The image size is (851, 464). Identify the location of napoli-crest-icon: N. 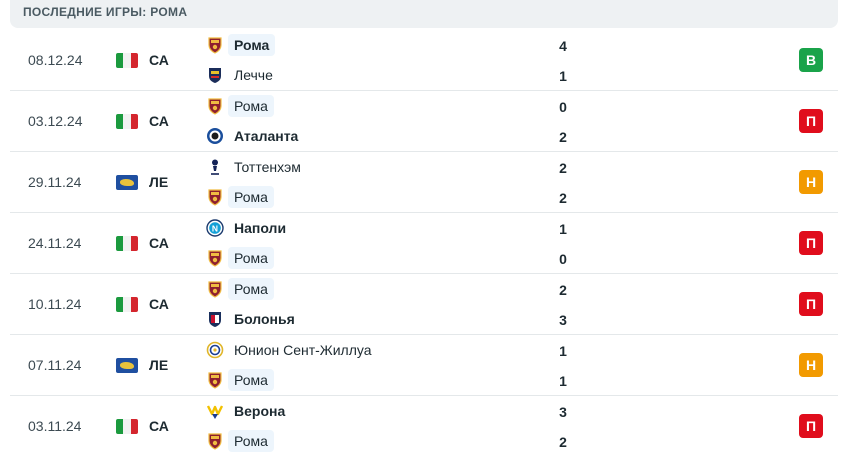
(215, 228).